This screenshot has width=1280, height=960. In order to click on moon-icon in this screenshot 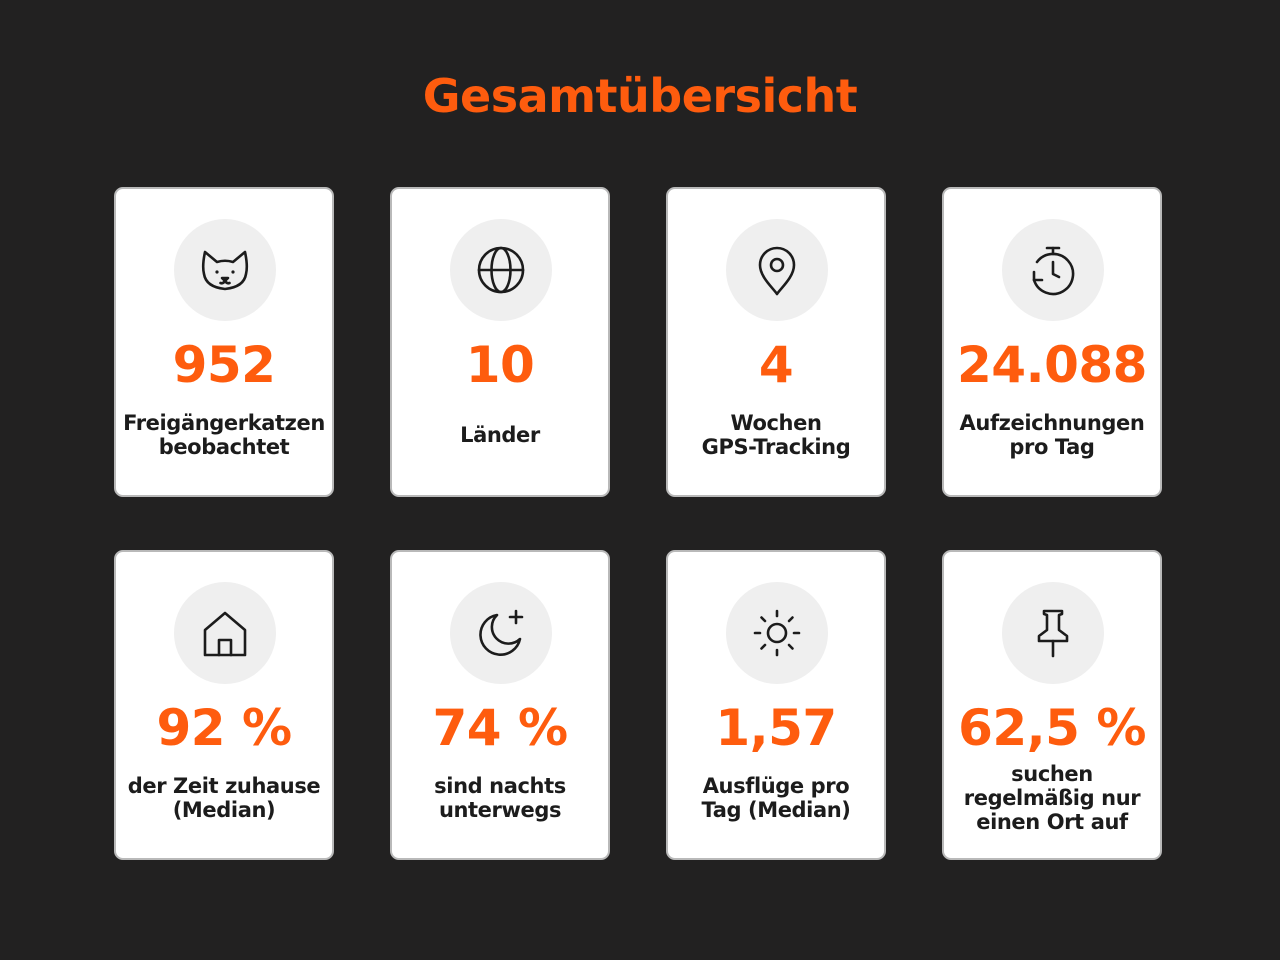, I will do `click(501, 633)`.